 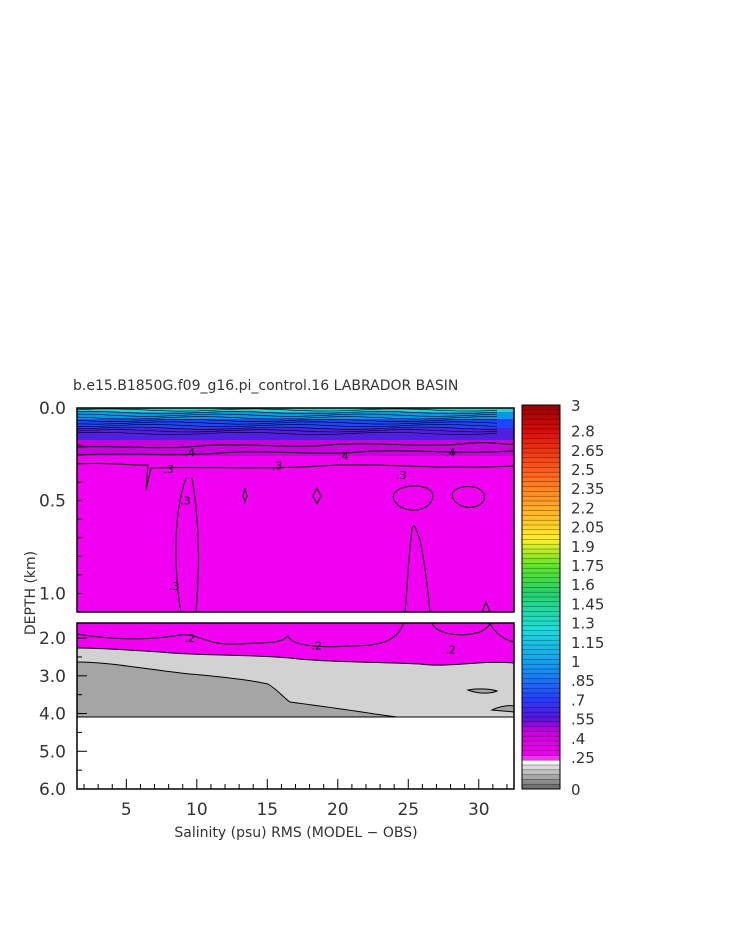 I want to click on contour-labels: .3 .3 .3 .4 .4 .4 .3 .3 .2 .2 .2, so click(x=309, y=552).